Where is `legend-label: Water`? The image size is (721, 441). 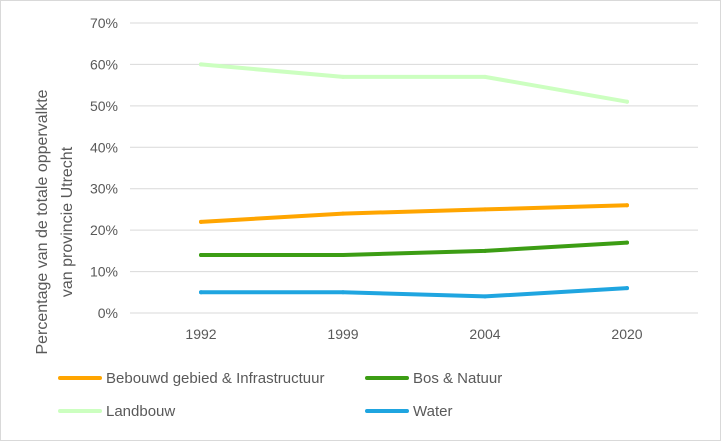 legend-label: Water is located at coordinates (432, 411).